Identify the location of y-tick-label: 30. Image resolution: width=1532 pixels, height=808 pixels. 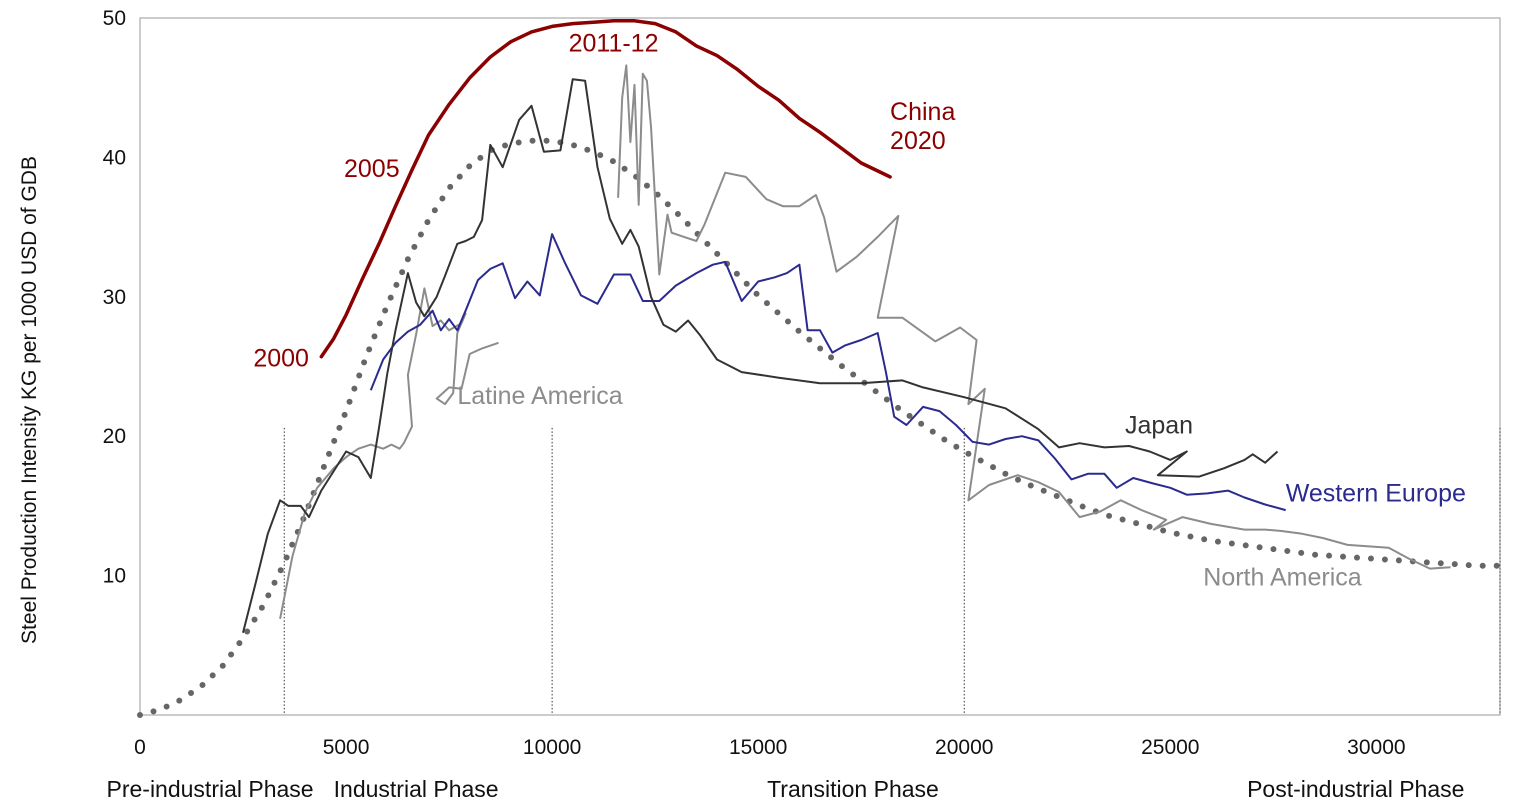
(114, 297).